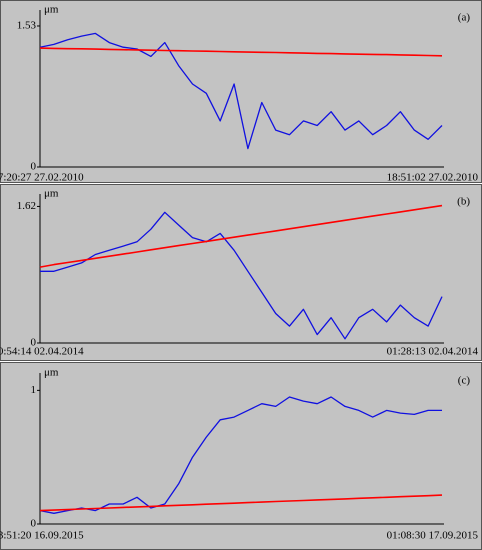 This screenshot has height=550, width=482. I want to click on x-tick-label: 23:51:20 16.09.2015, so click(42, 536).